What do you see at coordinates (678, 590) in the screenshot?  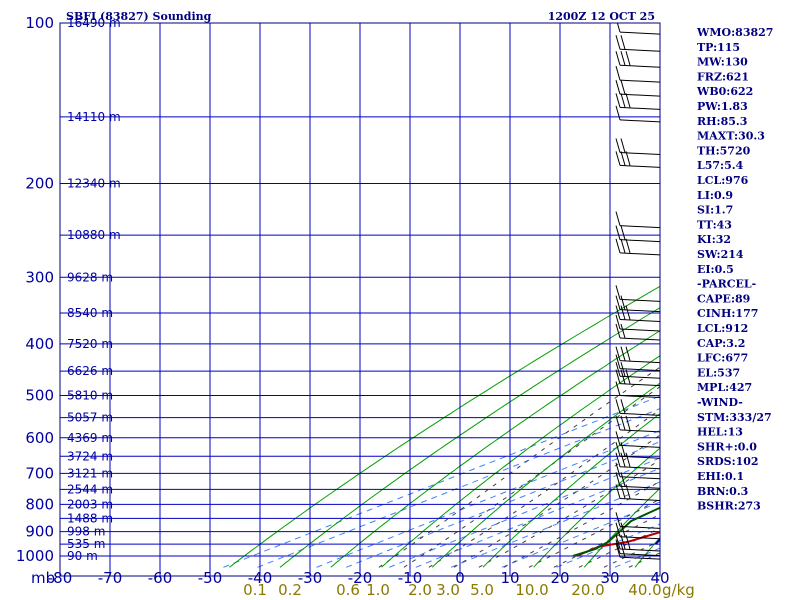 I see `mixing-ratio-unit-label: g/kg` at bounding box center [678, 590].